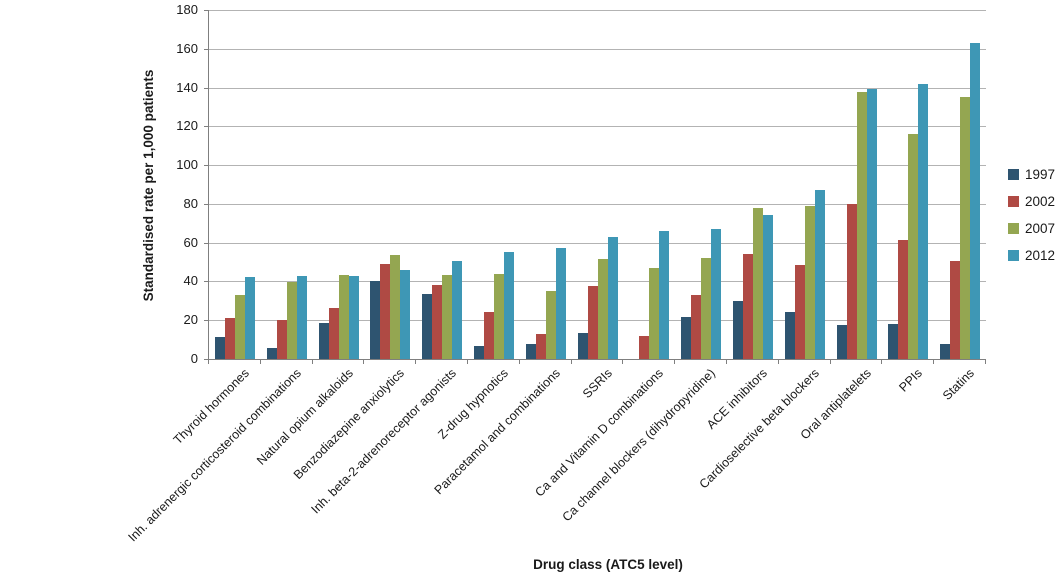 The height and width of the screenshot is (582, 1063). Describe the element at coordinates (759, 429) in the screenshot. I see `category-label: Cardioselective beta blockers` at that location.